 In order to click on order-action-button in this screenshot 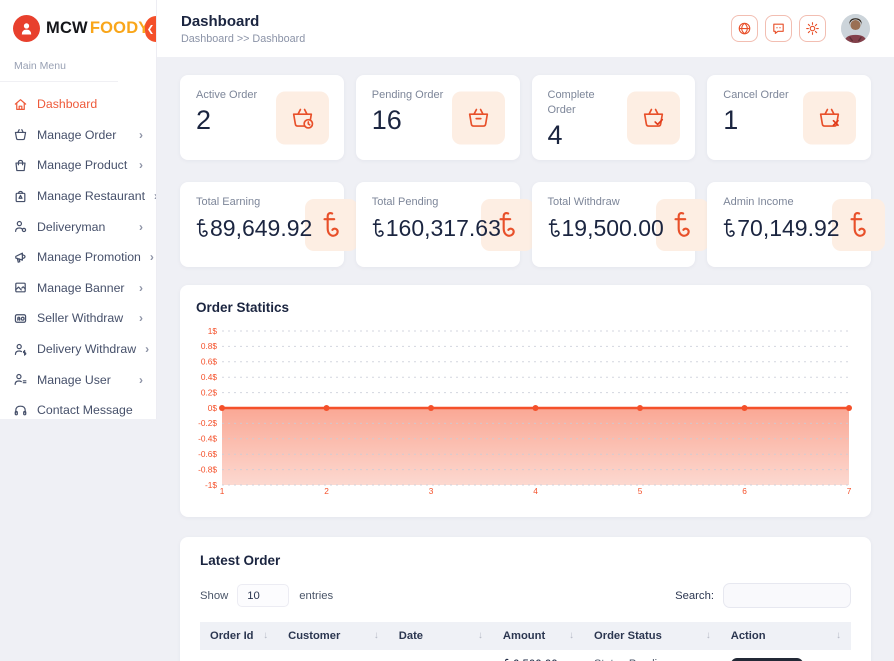, I will do `click(766, 659)`.